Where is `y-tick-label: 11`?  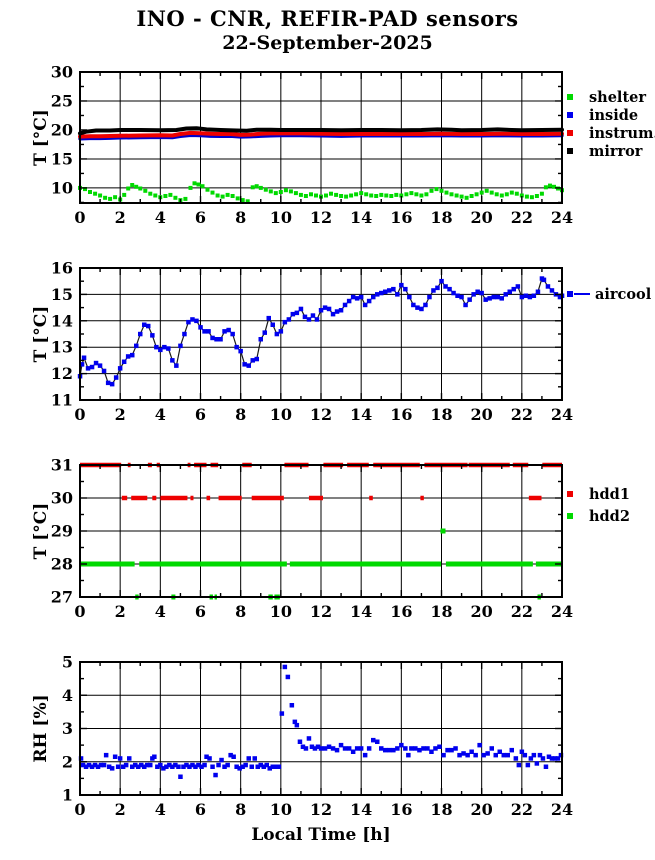
y-tick-label: 11 is located at coordinates (62, 400).